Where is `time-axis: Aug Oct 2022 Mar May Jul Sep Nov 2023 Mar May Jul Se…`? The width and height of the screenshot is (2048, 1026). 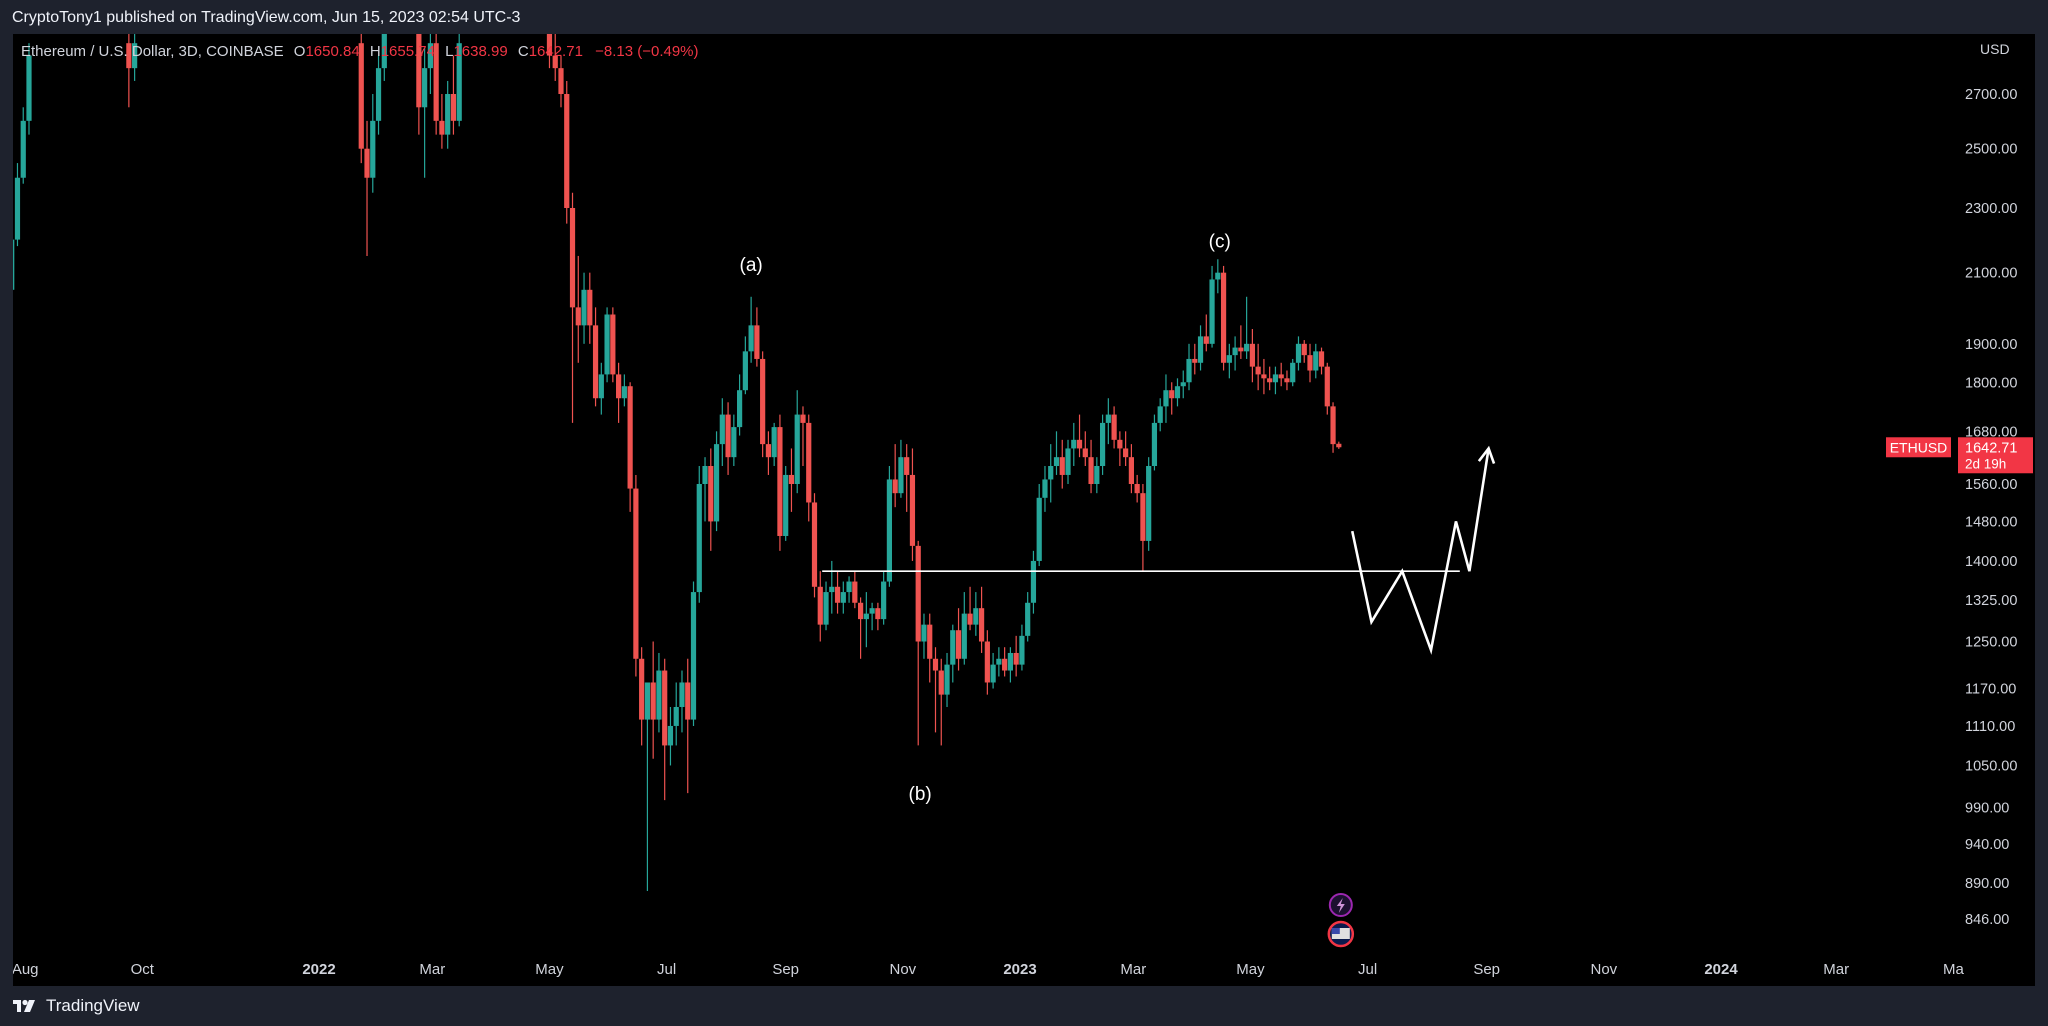 time-axis: Aug Oct 2022 Mar May Jul Sep Nov 2023 Mar May Jul Se… is located at coordinates (988, 969).